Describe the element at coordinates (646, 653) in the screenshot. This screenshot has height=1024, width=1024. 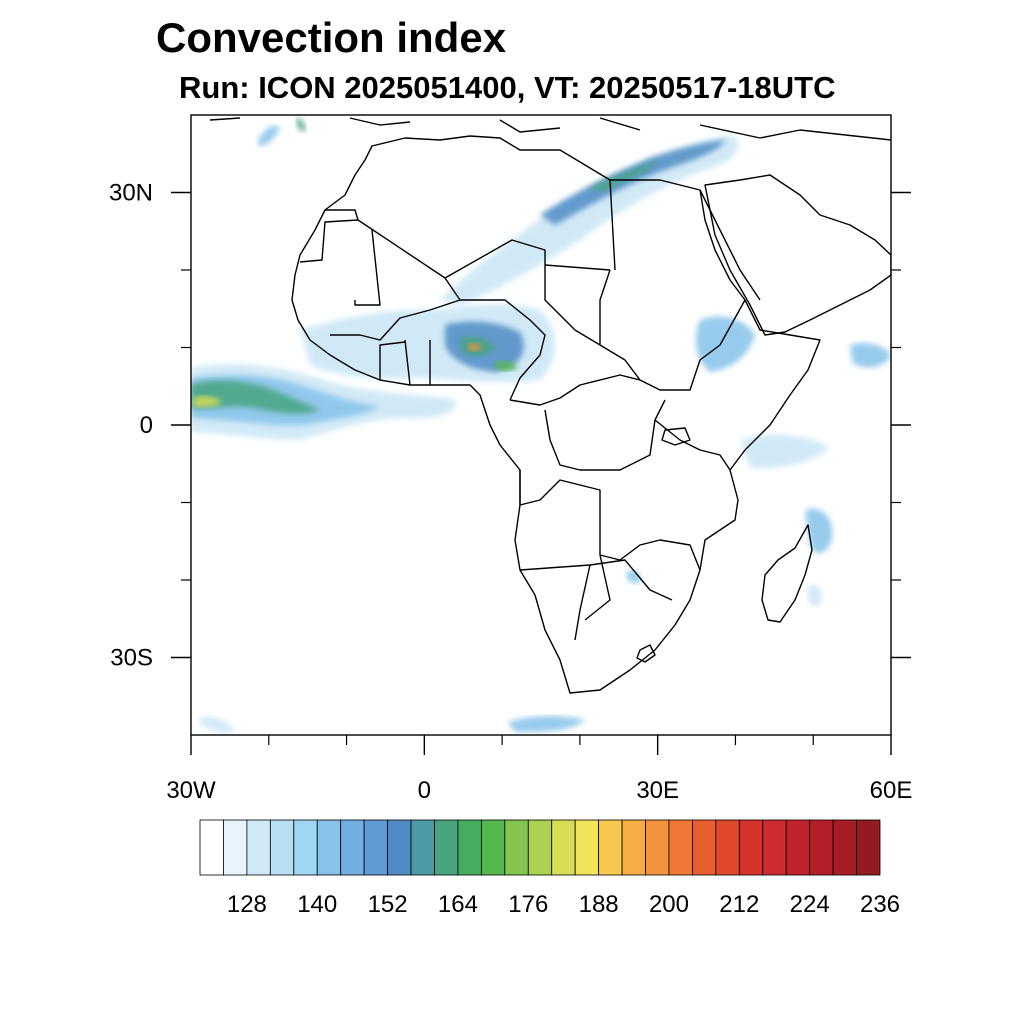
I see `lesotho-border` at that location.